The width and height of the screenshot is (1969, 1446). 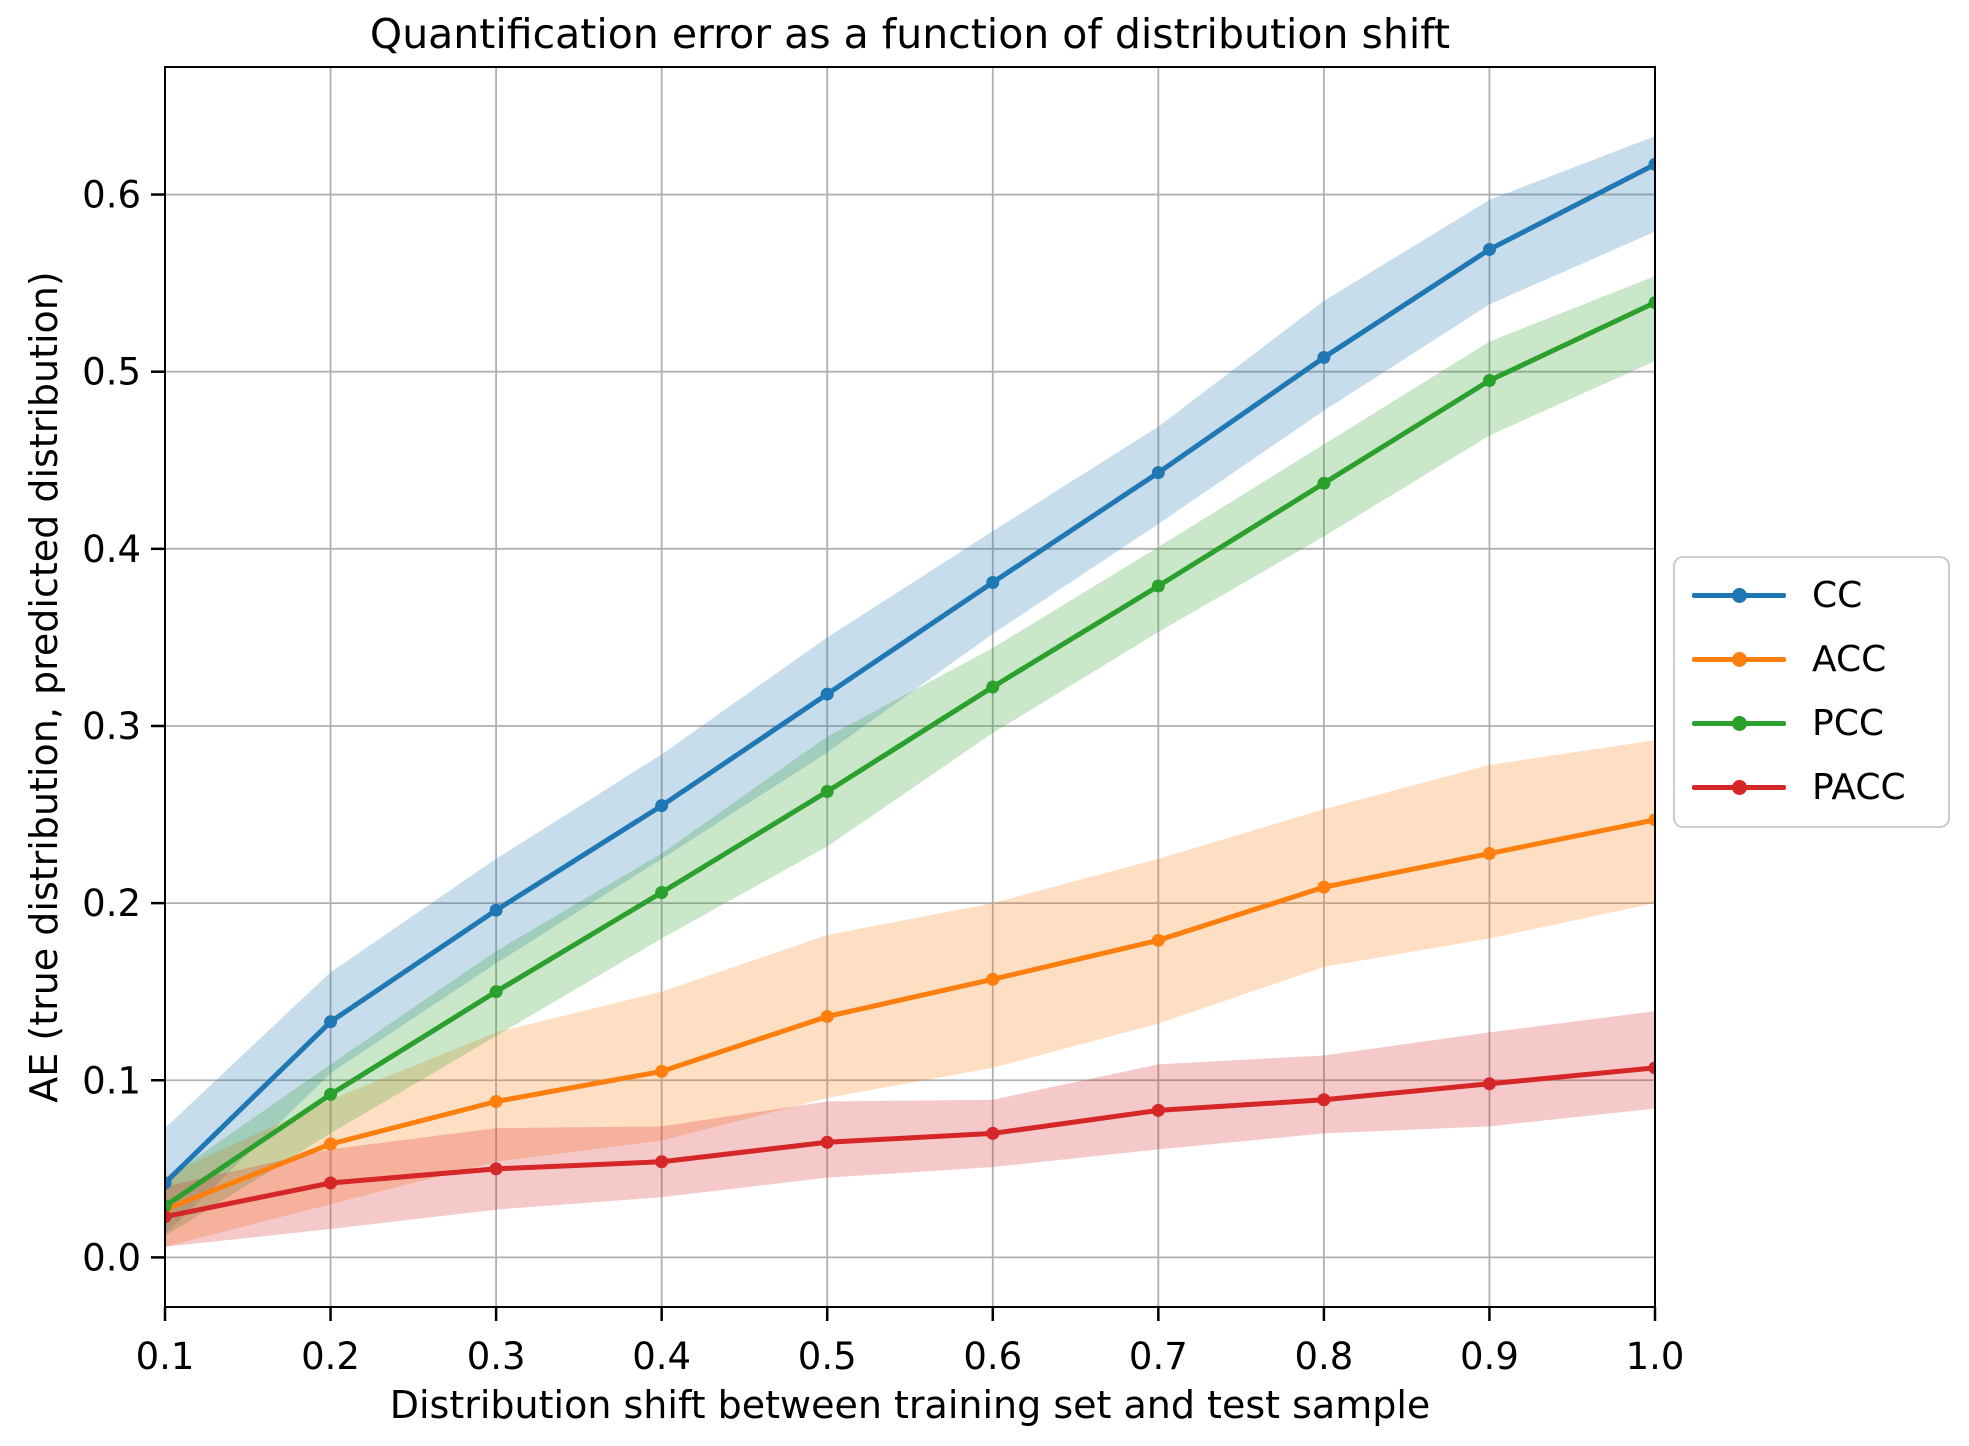 I want to click on x-tick-label: 0.4, so click(x=661, y=1356).